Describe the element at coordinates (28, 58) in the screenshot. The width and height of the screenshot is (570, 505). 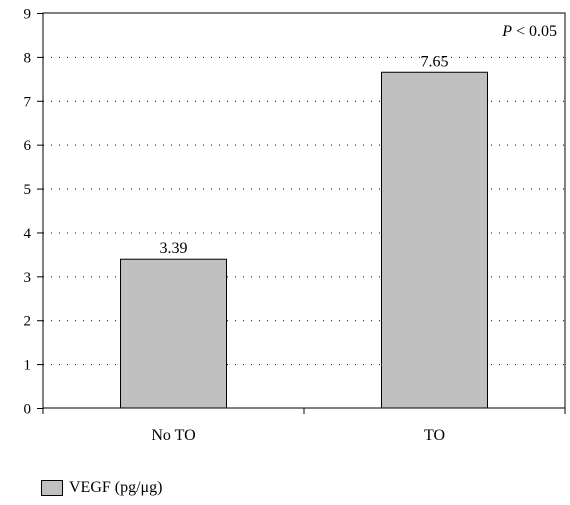
I see `y-tick-label: 8` at that location.